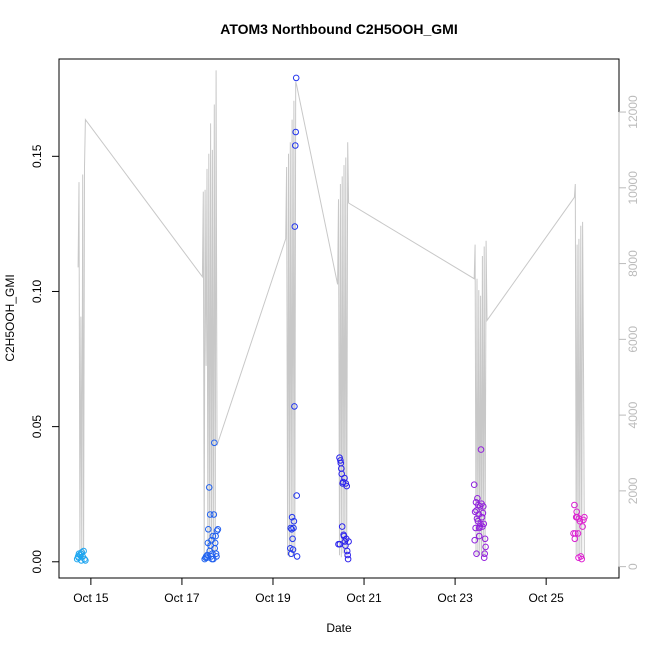 The height and width of the screenshot is (650, 650). Describe the element at coordinates (633, 339) in the screenshot. I see `y2-tick-label: 6000` at that location.